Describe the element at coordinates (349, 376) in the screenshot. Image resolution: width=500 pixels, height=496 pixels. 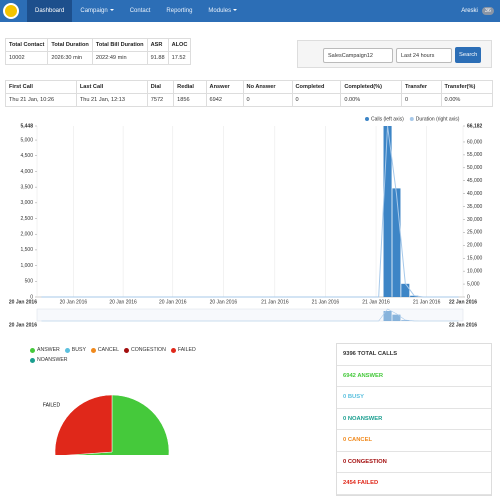
I see `count: 6942` at that location.